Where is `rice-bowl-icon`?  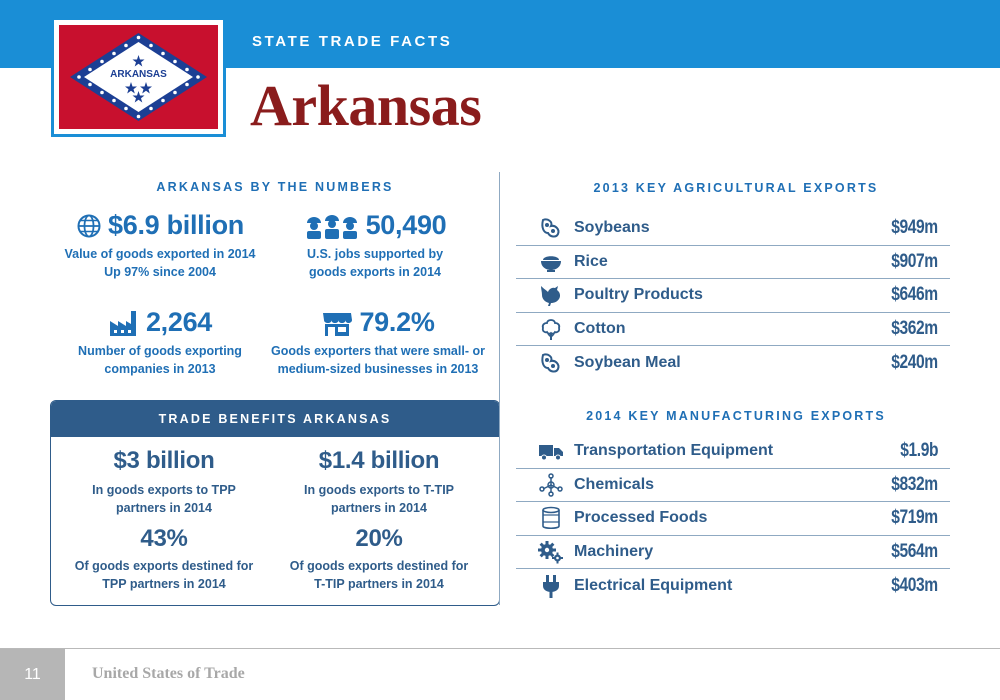
rice-bowl-icon is located at coordinates (551, 264).